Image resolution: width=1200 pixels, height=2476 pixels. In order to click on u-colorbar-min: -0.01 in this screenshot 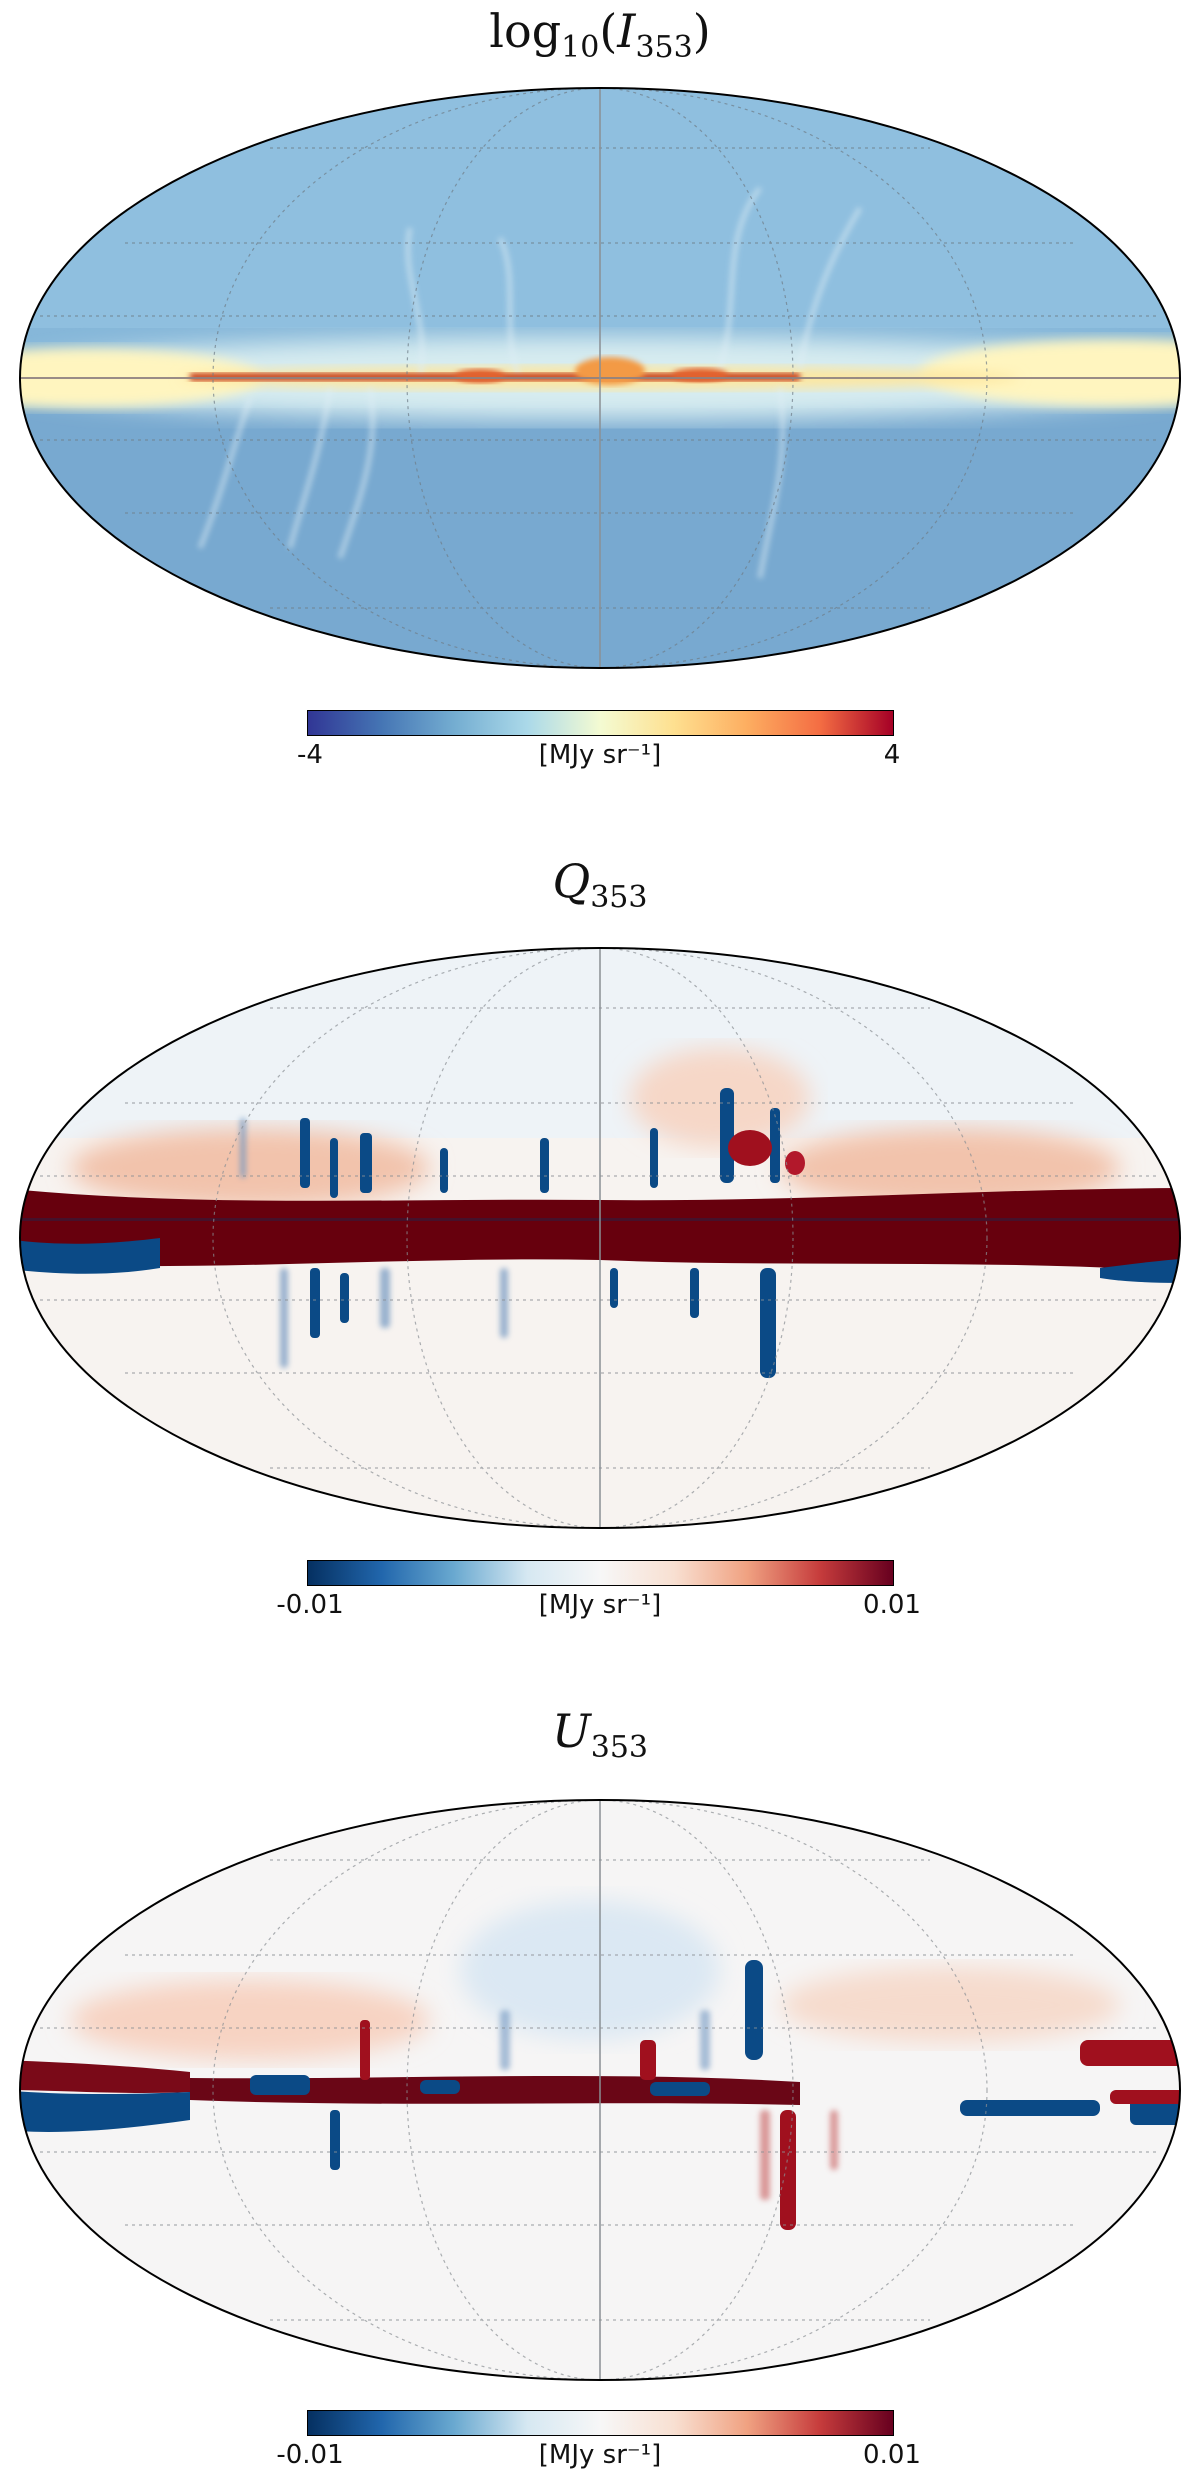, I will do `click(310, 2455)`.